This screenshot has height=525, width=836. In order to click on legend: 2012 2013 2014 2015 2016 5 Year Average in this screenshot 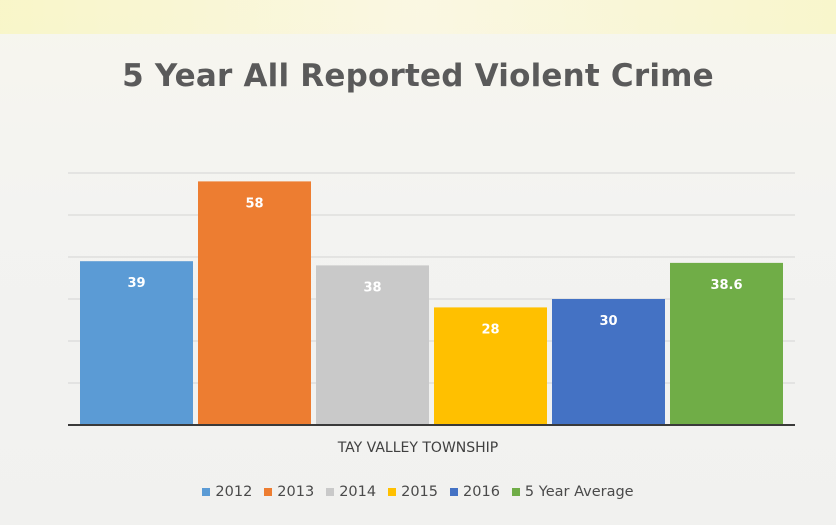, I will do `click(418, 492)`.